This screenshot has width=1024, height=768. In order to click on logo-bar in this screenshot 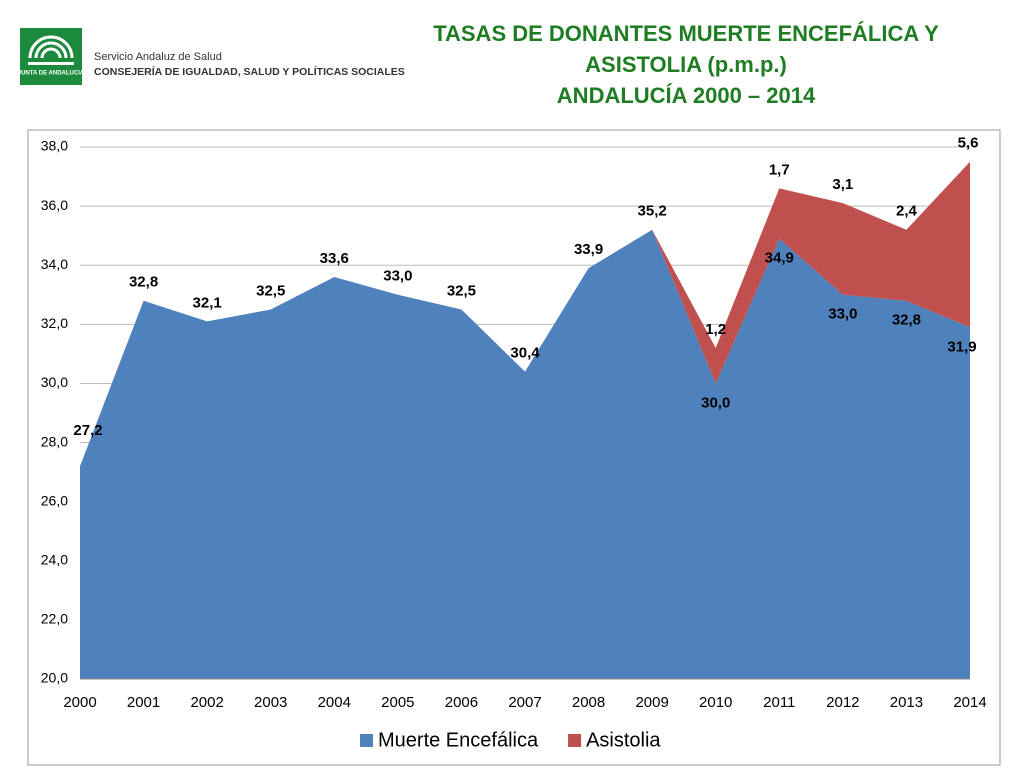, I will do `click(51, 63)`.